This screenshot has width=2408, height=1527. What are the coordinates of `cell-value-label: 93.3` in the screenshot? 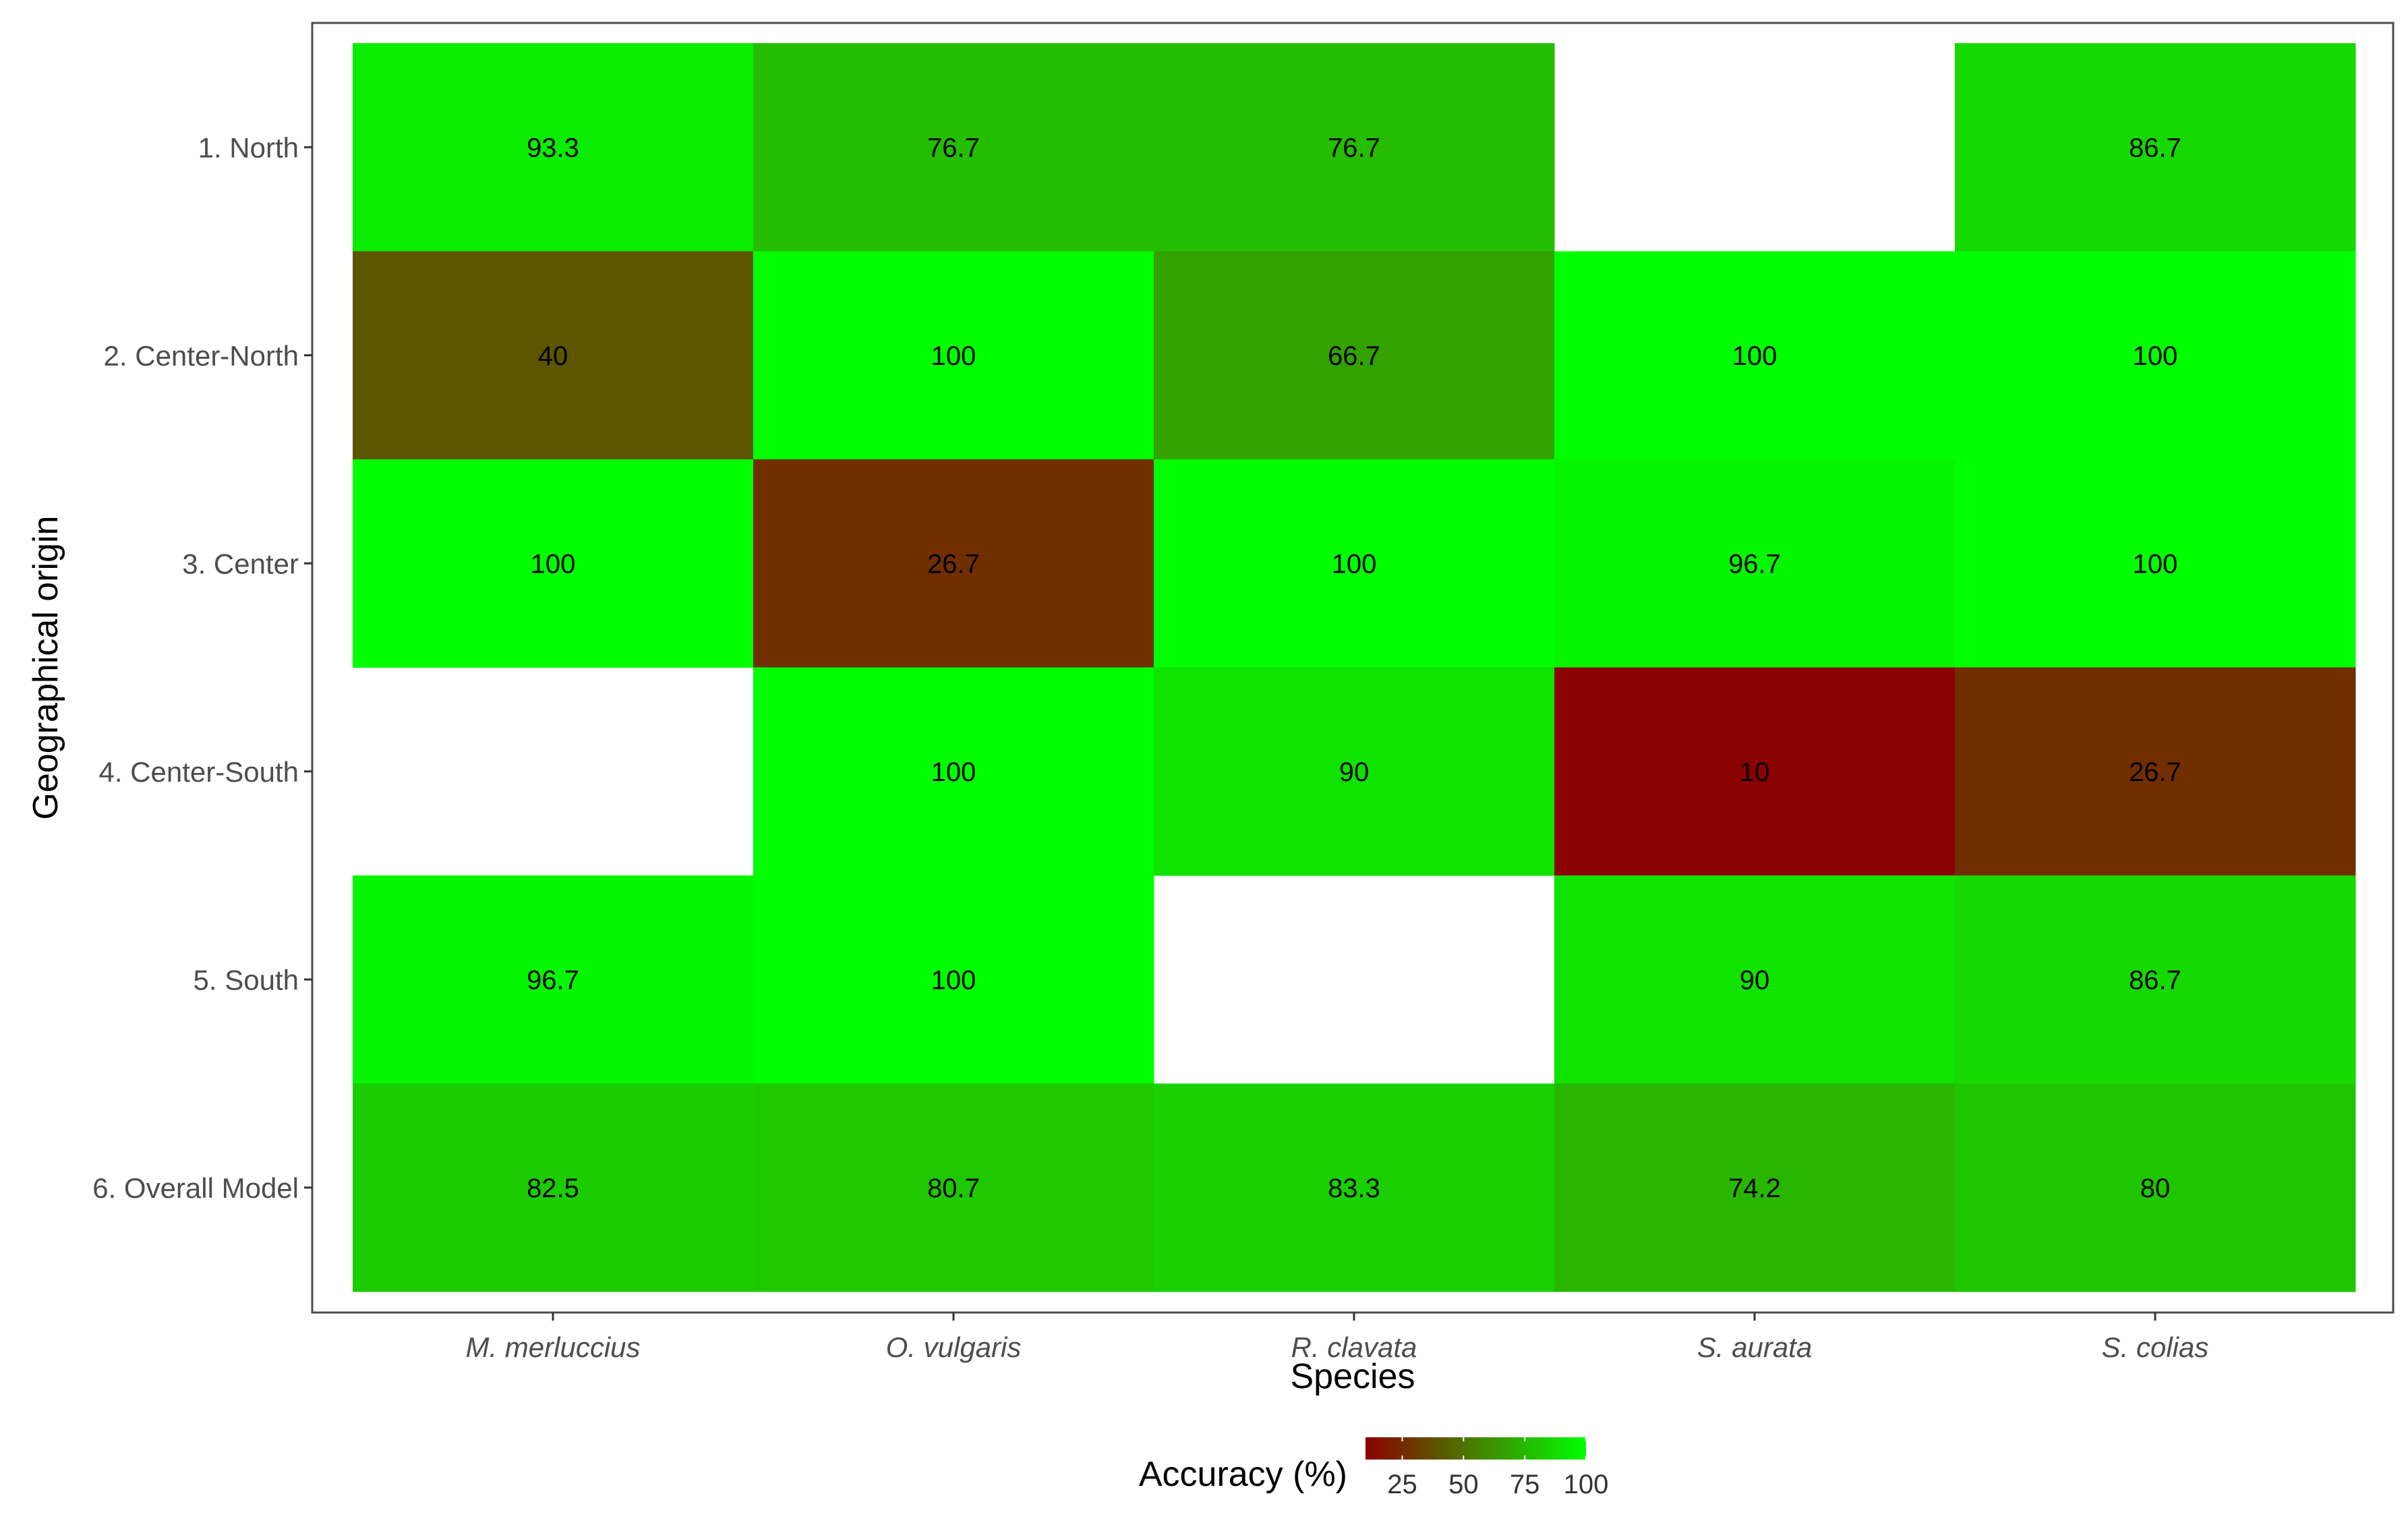 It's located at (553, 148).